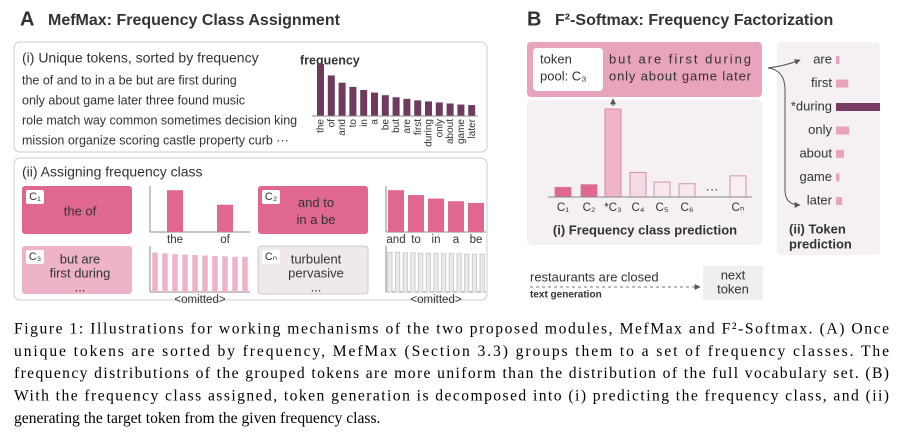 Image resolution: width=903 pixels, height=441 pixels. Describe the element at coordinates (315, 219) in the screenshot. I see `class-tokens: in a be` at that location.